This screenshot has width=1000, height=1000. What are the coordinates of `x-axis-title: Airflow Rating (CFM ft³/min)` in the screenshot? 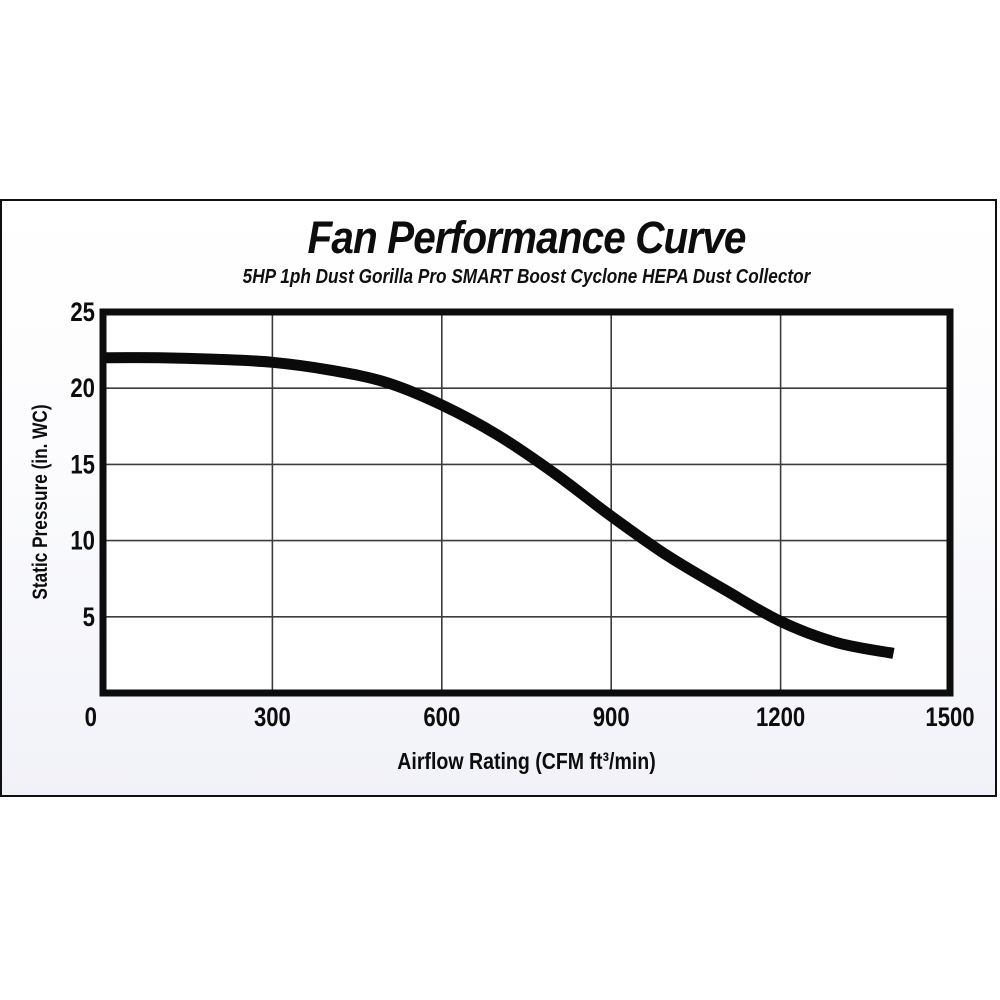 It's located at (526, 761).